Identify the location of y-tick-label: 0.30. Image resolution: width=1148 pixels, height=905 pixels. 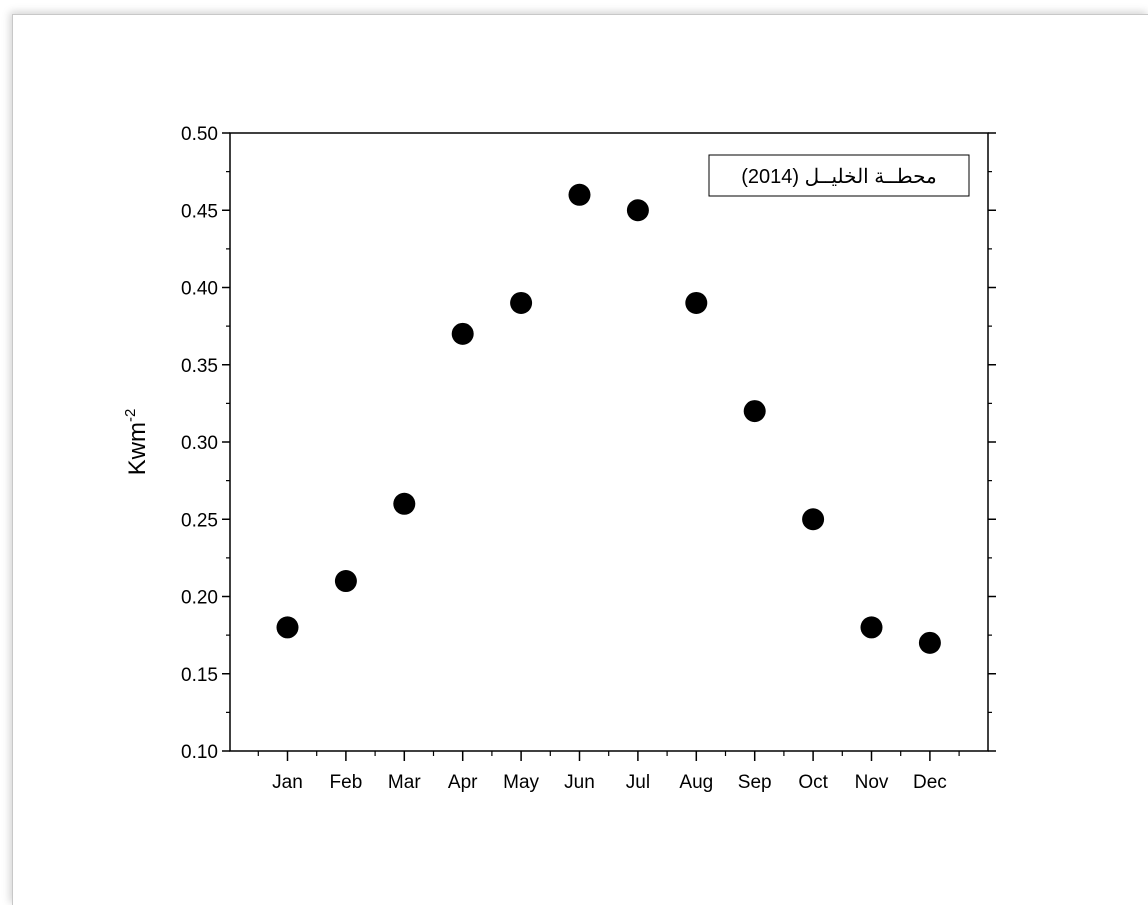
(199, 443).